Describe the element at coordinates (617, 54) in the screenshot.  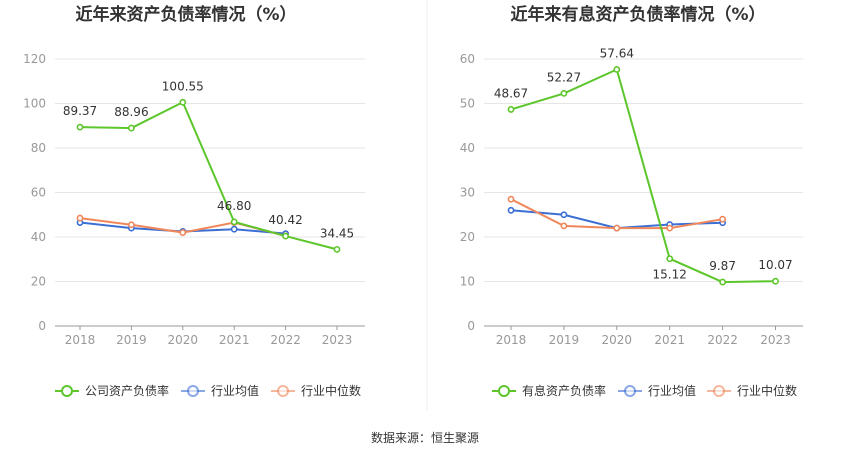
I see `data-label: 57.64` at that location.